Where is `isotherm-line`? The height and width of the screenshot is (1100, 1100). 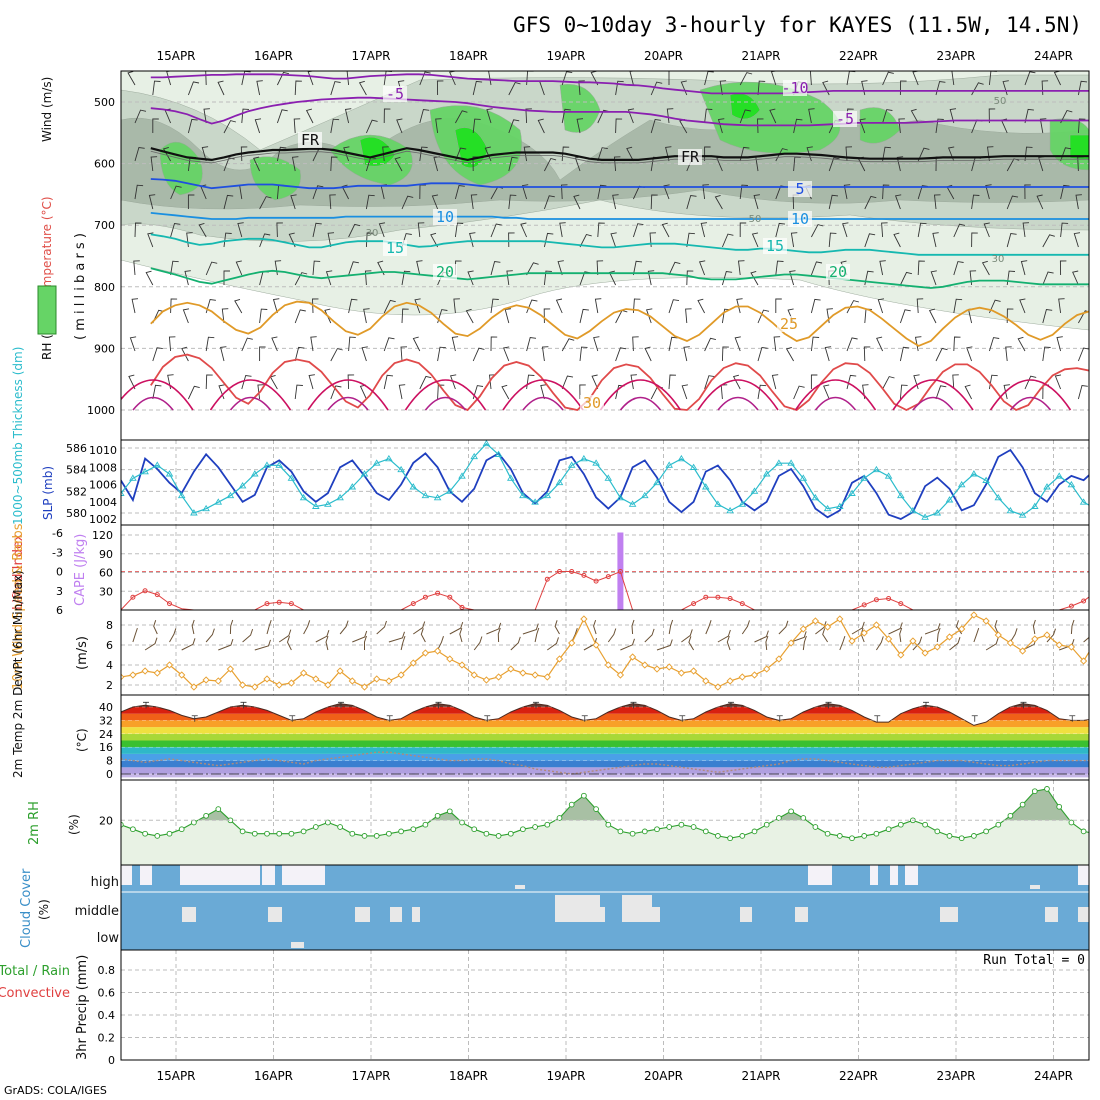 isotherm-line is located at coordinates (619, 154).